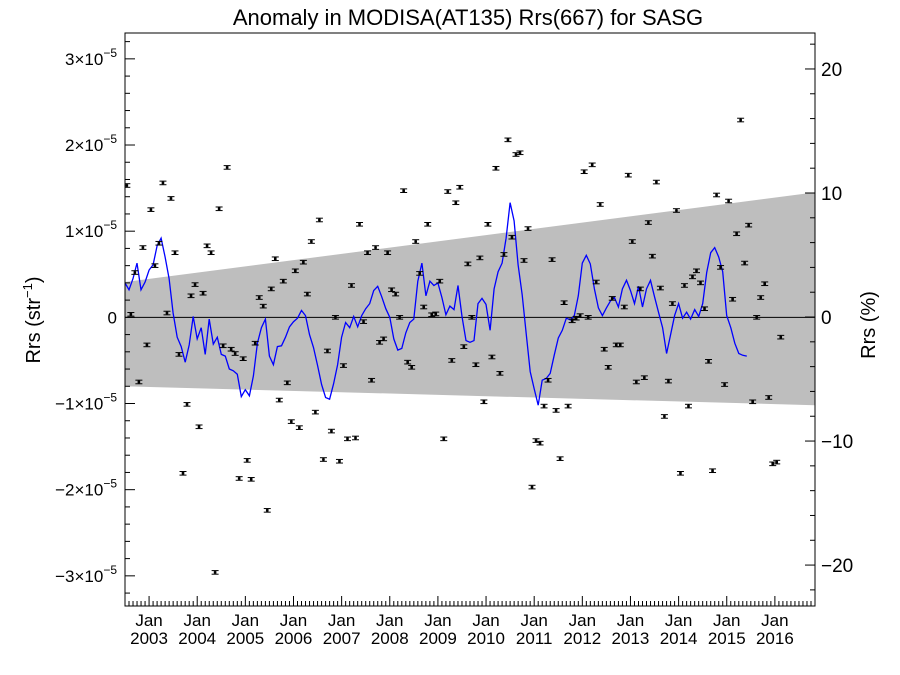 The width and height of the screenshot is (900, 675). Describe the element at coordinates (390, 638) in the screenshot. I see `x-tick-label-year: 2008` at that location.